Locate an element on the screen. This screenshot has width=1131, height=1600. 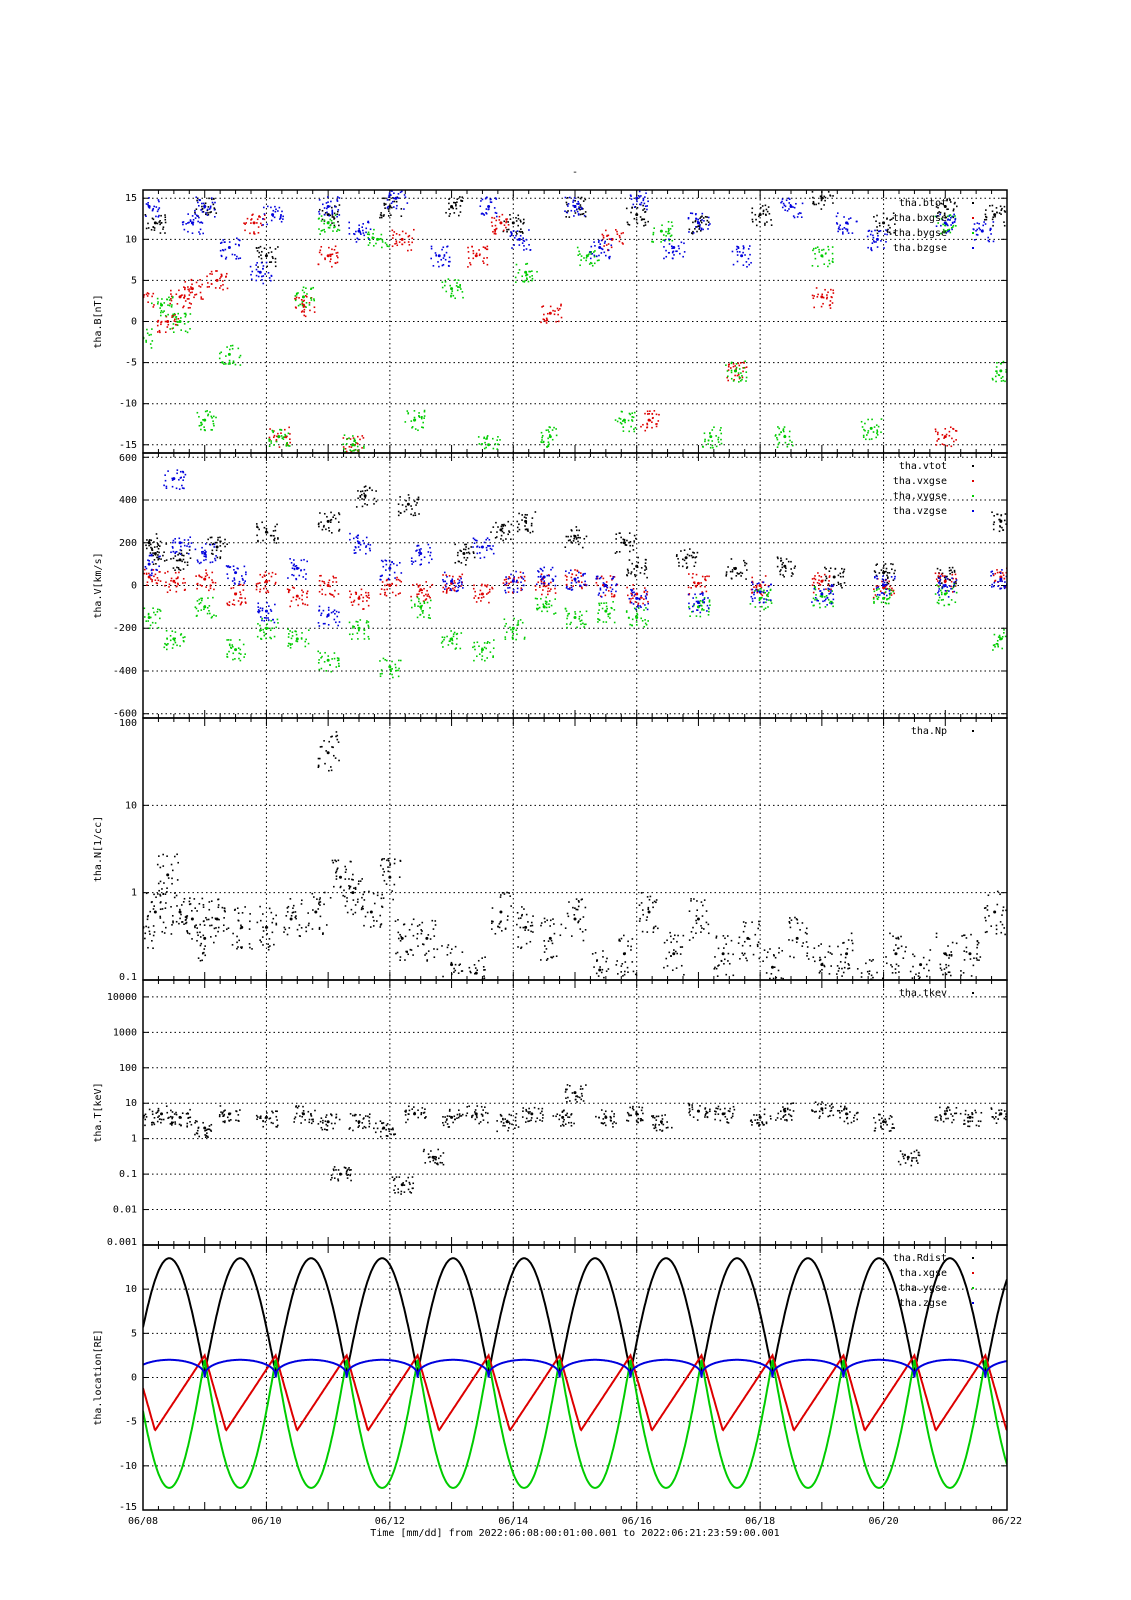
data-anchor-tha-vygse is located at coordinates (205, 607).